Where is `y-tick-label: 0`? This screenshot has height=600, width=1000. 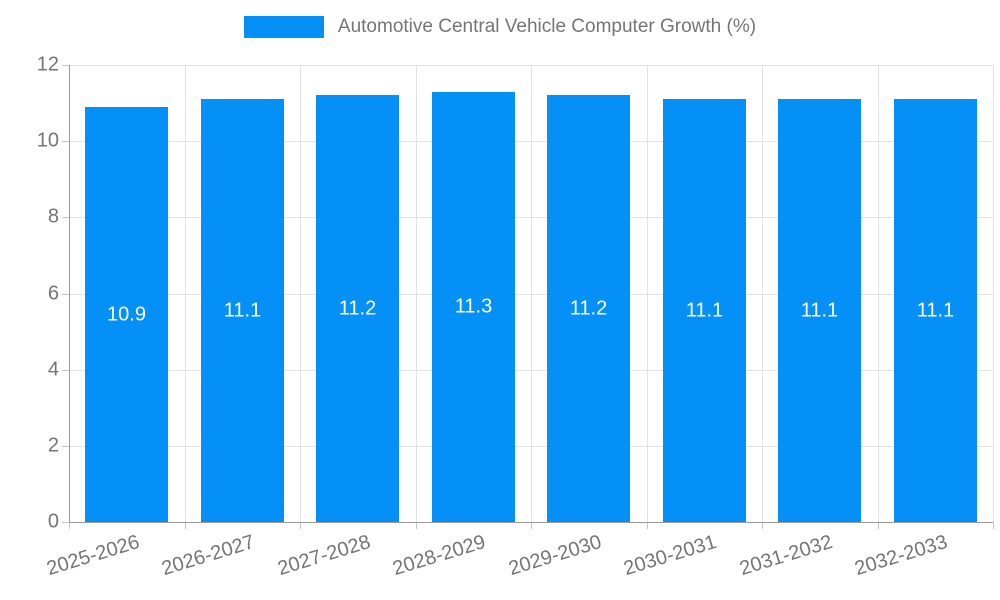
y-tick-label: 0 is located at coordinates (53, 521).